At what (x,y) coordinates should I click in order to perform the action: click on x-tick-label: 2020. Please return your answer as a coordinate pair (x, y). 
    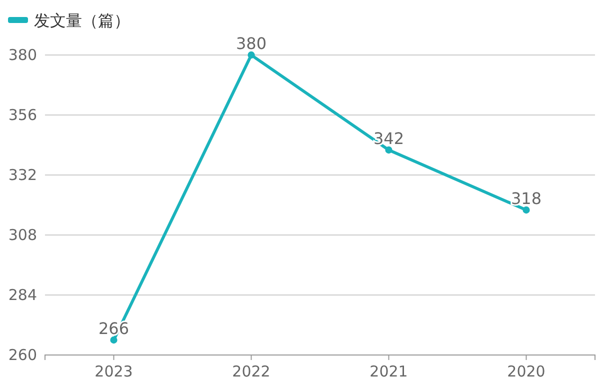
    Looking at the image, I should click on (526, 370).